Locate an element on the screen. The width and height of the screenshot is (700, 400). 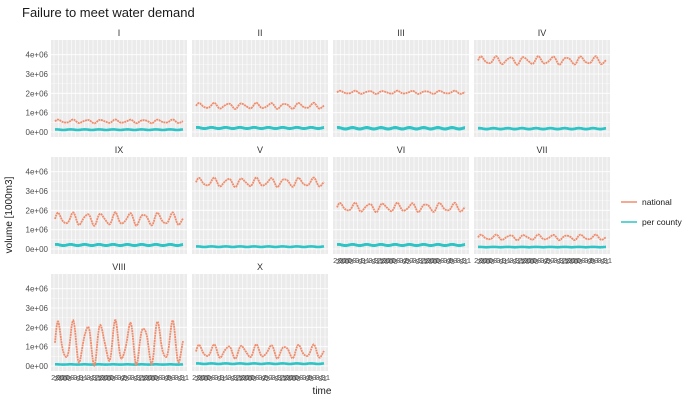
x-axis-title: time is located at coordinates (322, 391).